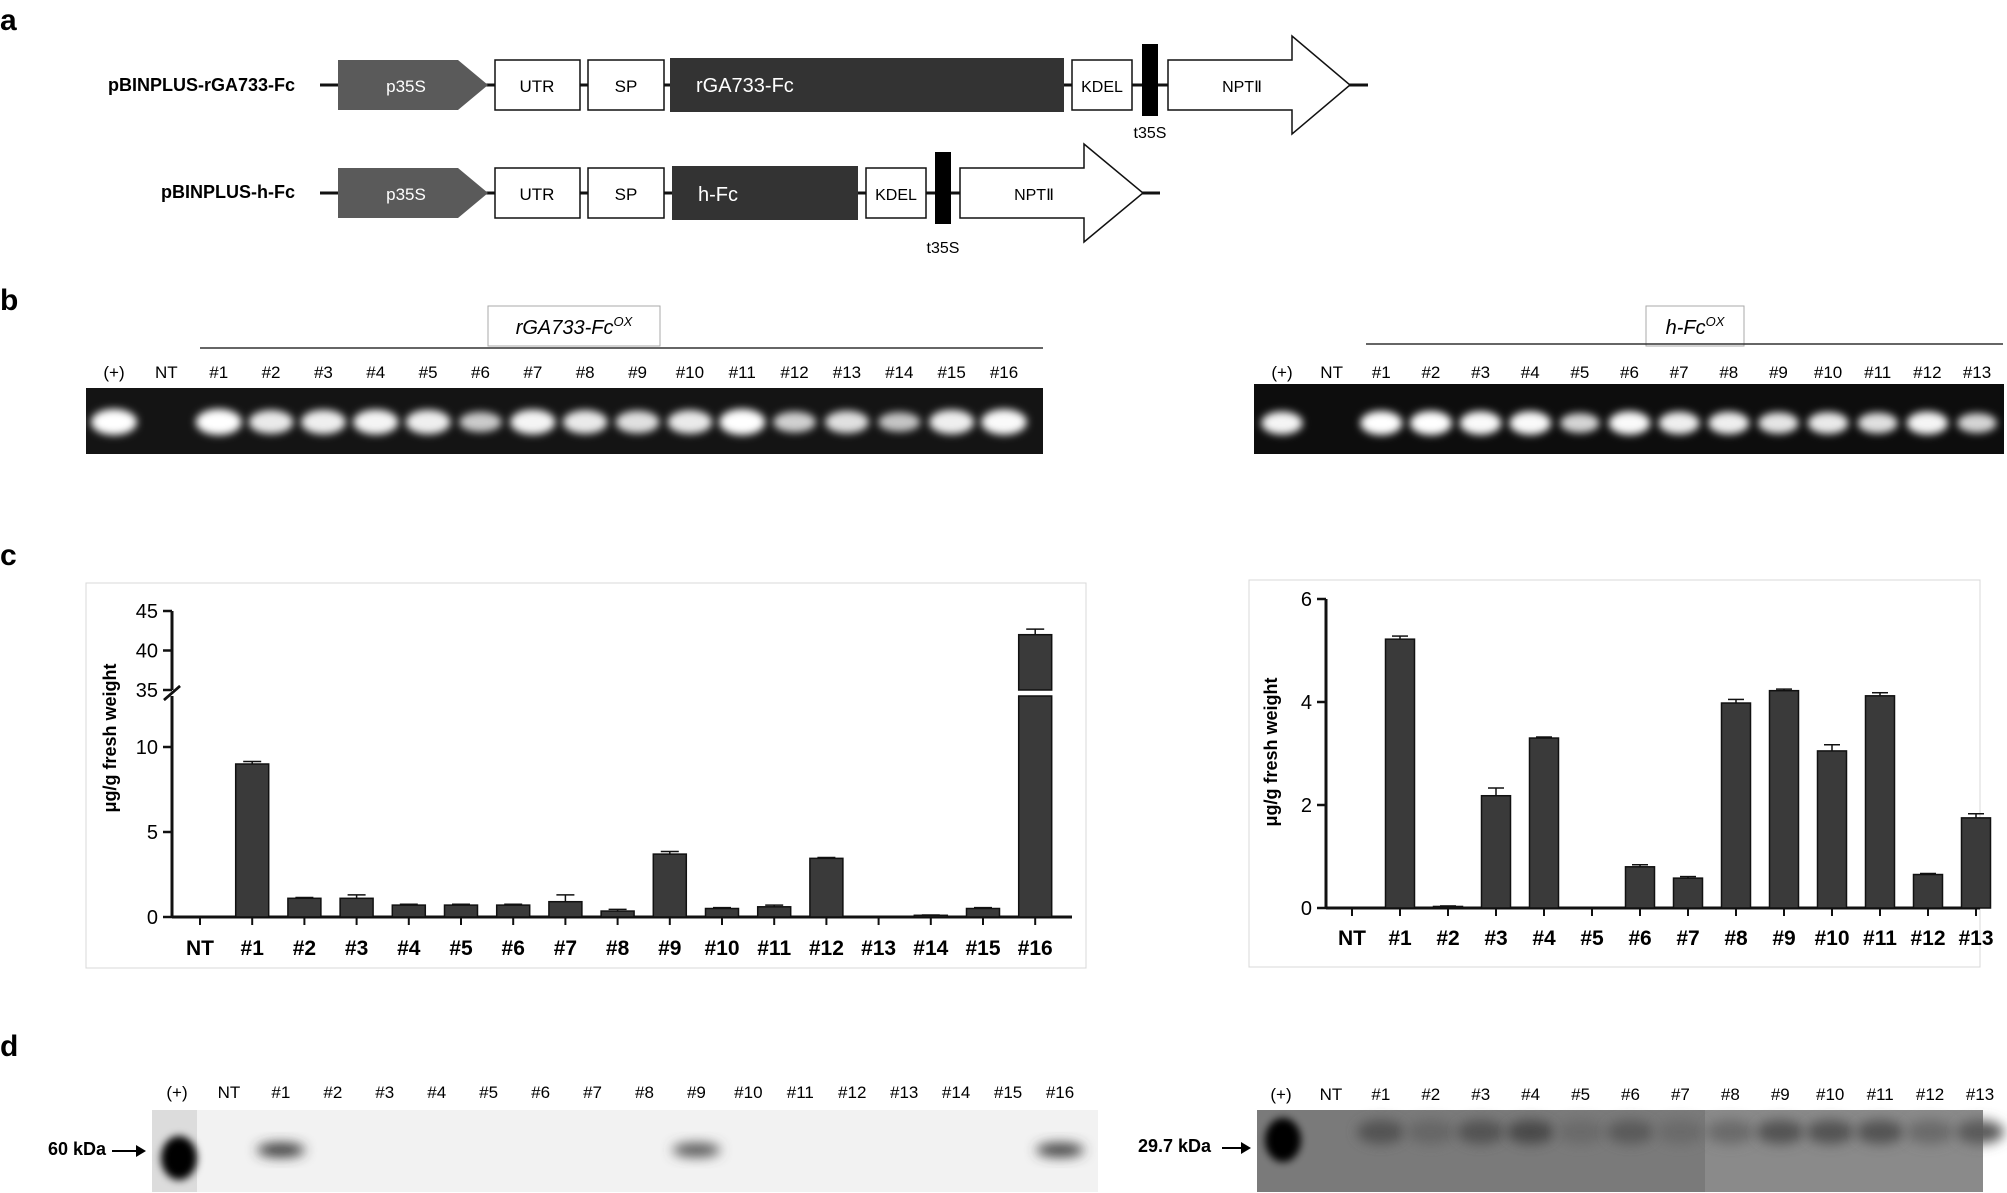 The height and width of the screenshot is (1193, 2007). I want to click on gel-title: h-FcOX, so click(1696, 326).